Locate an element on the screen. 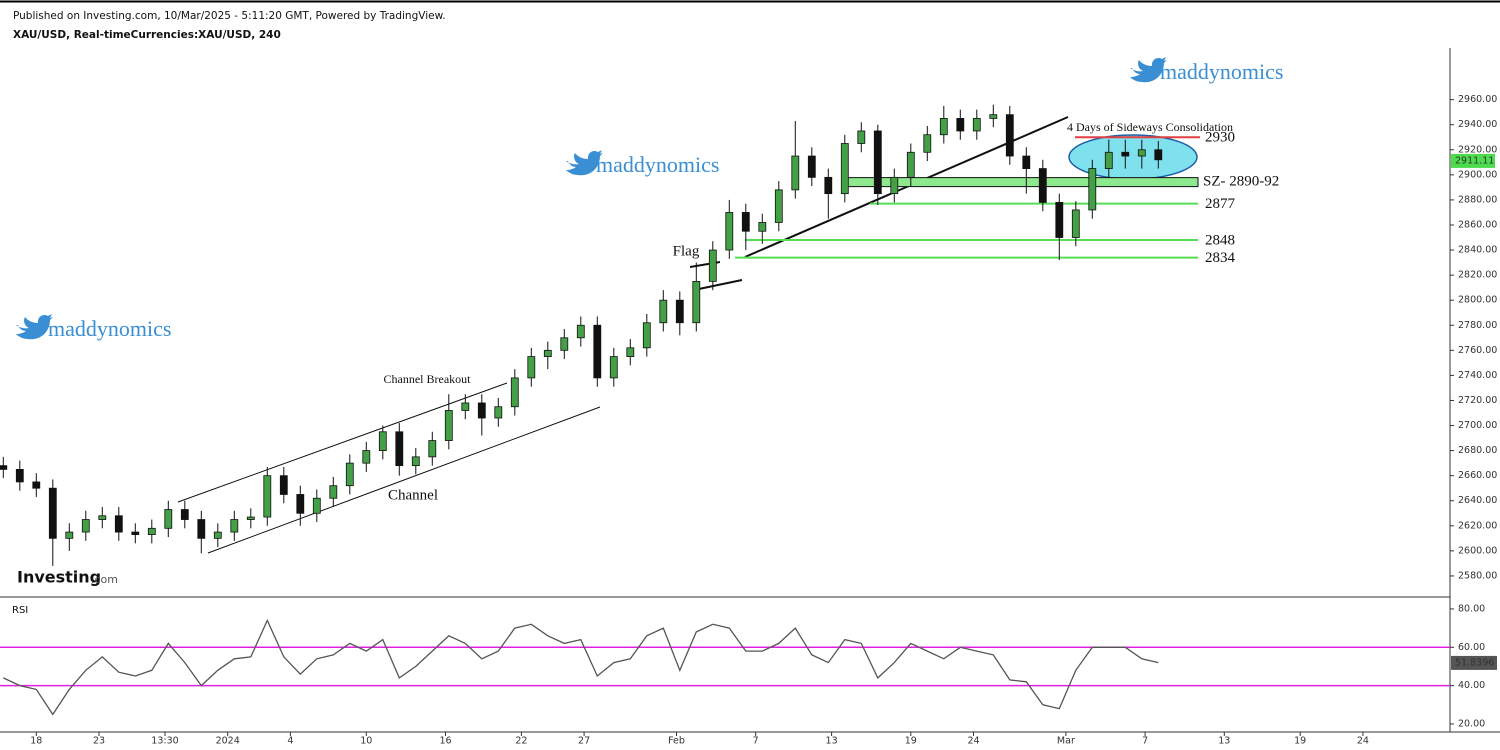 Image resolution: width=1500 pixels, height=750 pixels. y-tick-label: 2880.00 is located at coordinates (1477, 199).